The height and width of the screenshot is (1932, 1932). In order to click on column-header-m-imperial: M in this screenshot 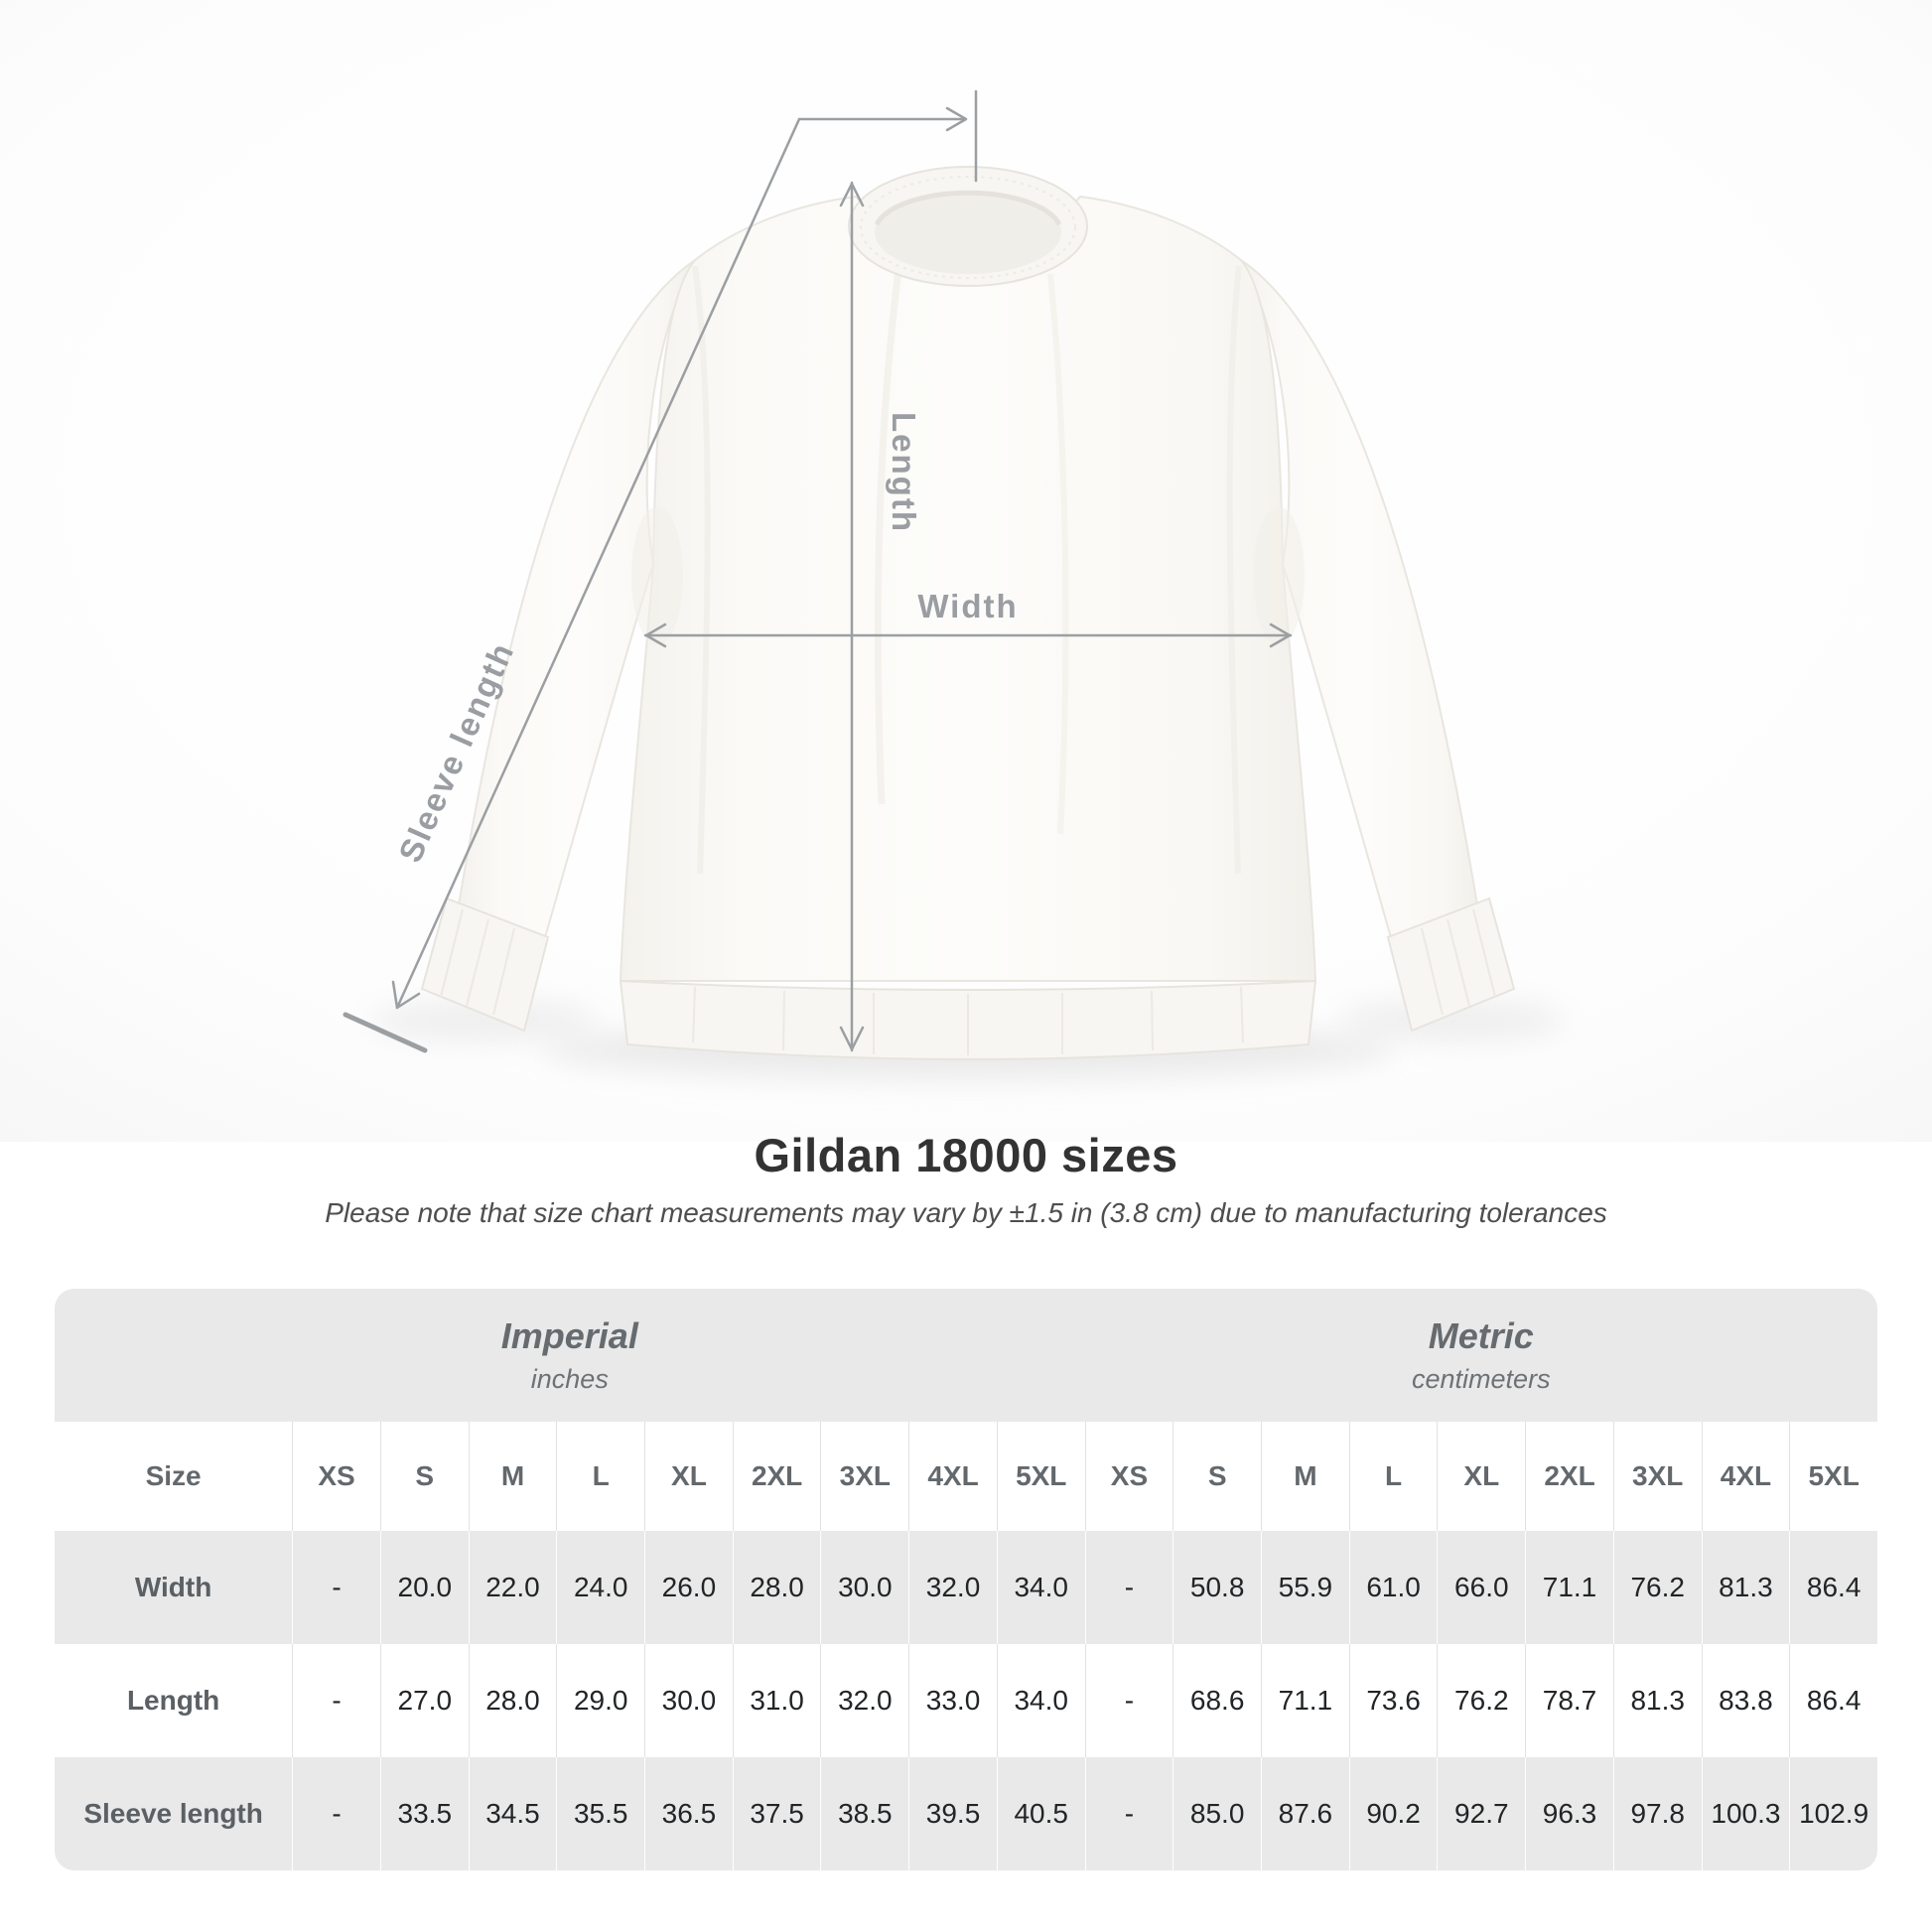, I will do `click(512, 1477)`.